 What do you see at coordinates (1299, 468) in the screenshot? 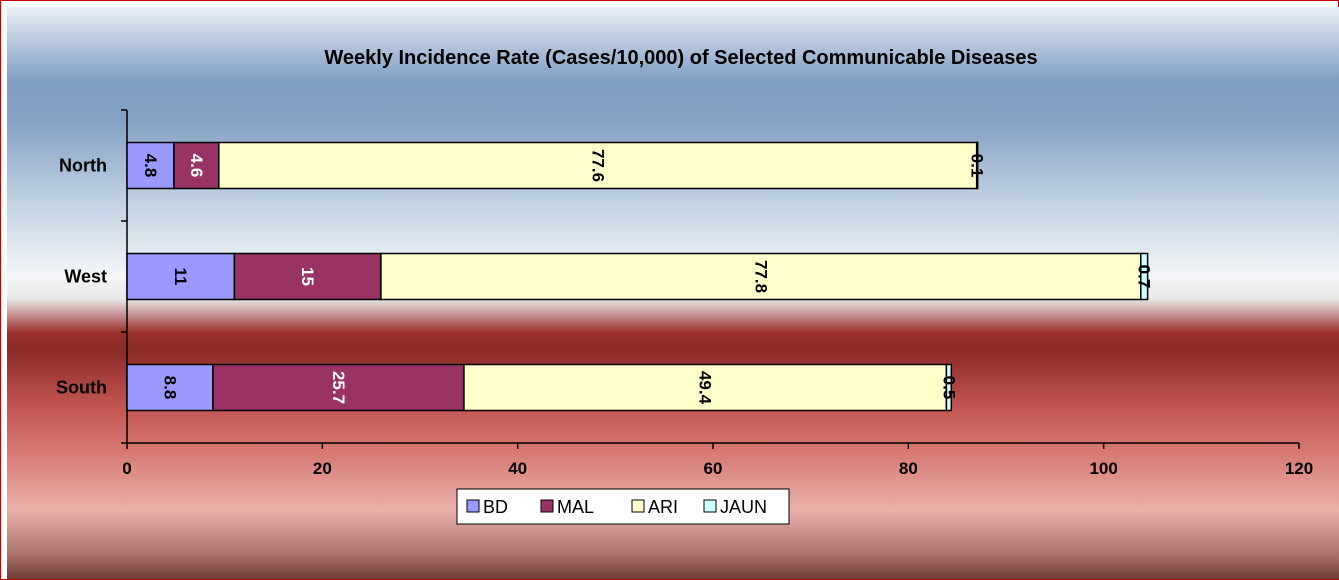
I see `x-tick-label: 120` at bounding box center [1299, 468].